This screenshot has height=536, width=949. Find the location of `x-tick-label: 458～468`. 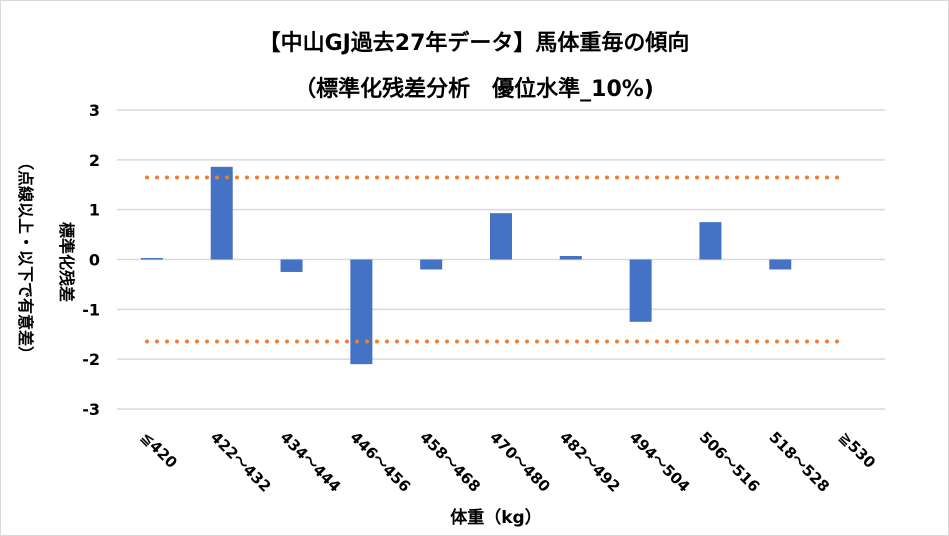

x-tick-label: 458～468 is located at coordinates (450, 462).